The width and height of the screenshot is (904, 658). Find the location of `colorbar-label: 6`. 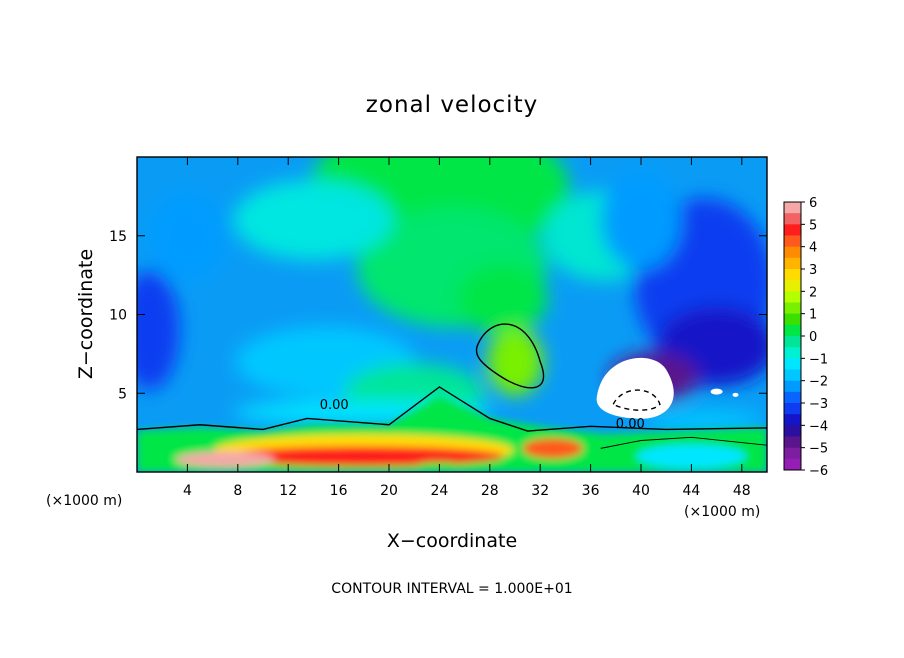

colorbar-label: 6 is located at coordinates (813, 203).